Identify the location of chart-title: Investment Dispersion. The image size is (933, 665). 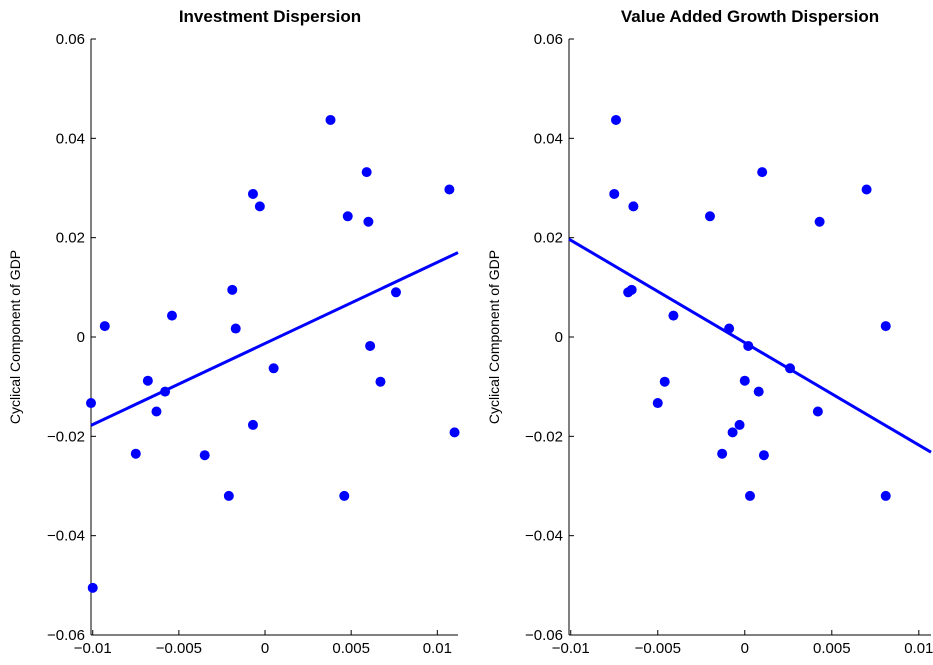
(270, 16).